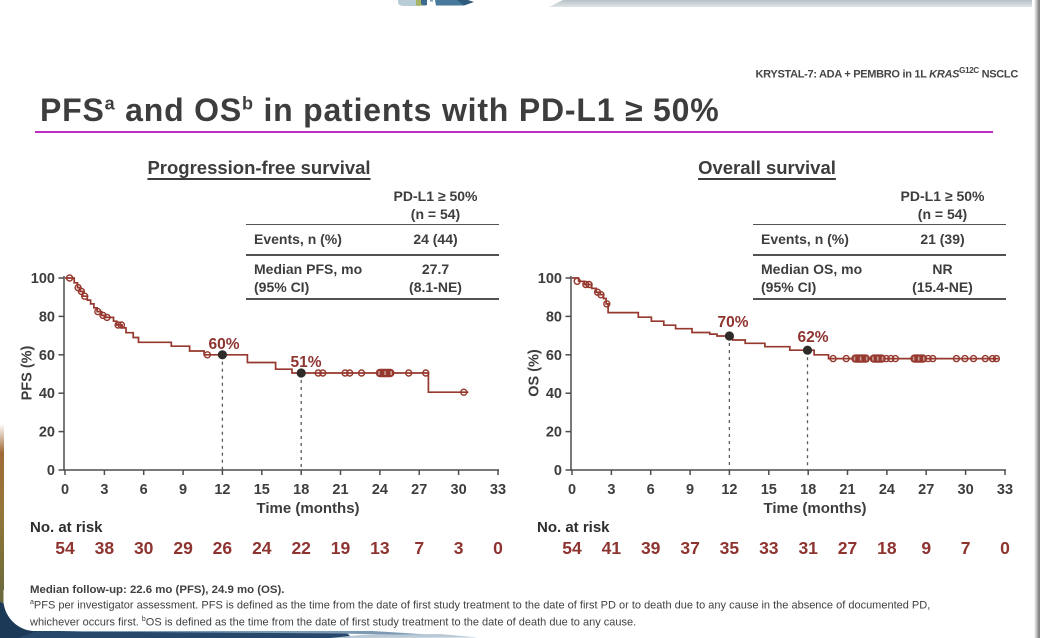 The height and width of the screenshot is (638, 1040). What do you see at coordinates (341, 548) in the screenshot?
I see `svg-text: 19` at bounding box center [341, 548].